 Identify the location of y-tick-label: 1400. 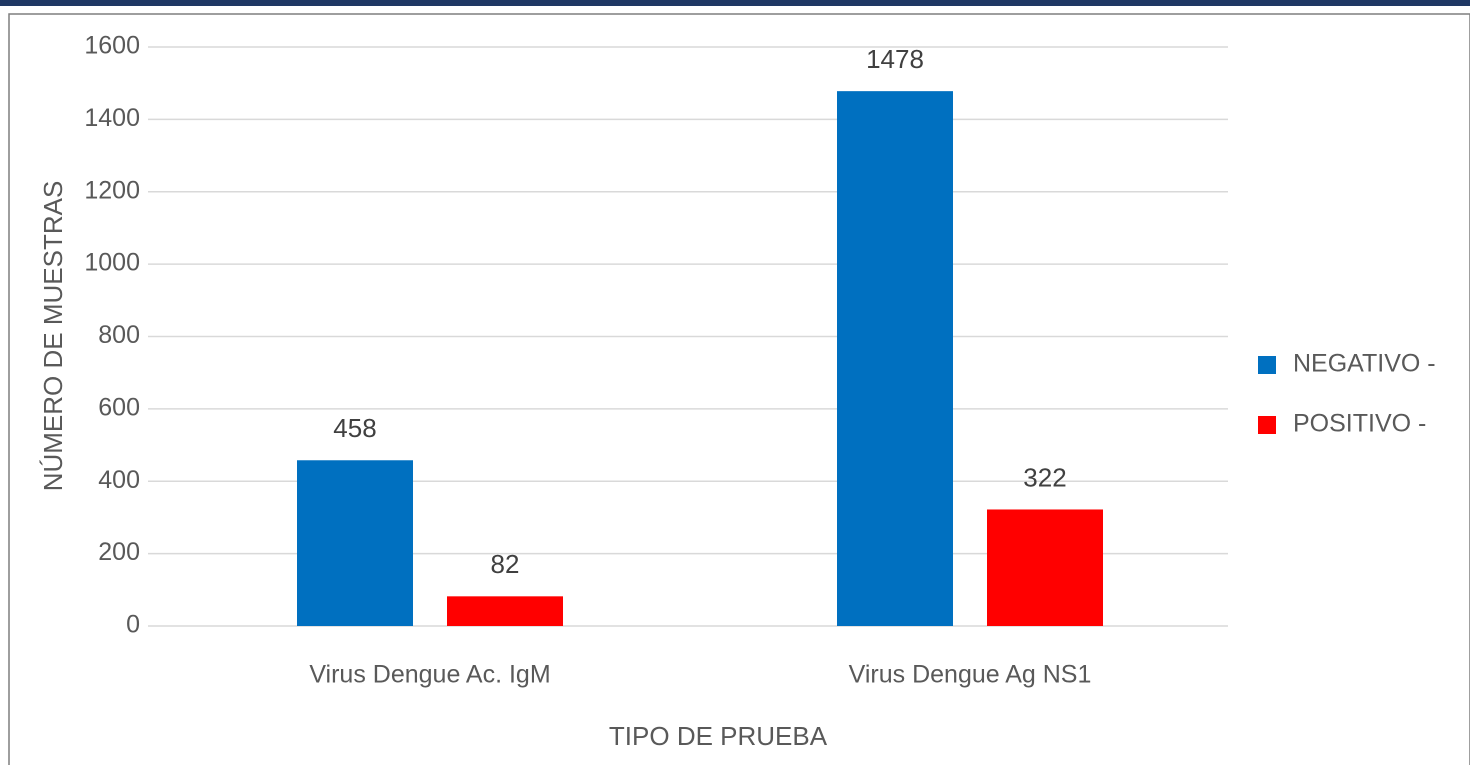
(112, 118).